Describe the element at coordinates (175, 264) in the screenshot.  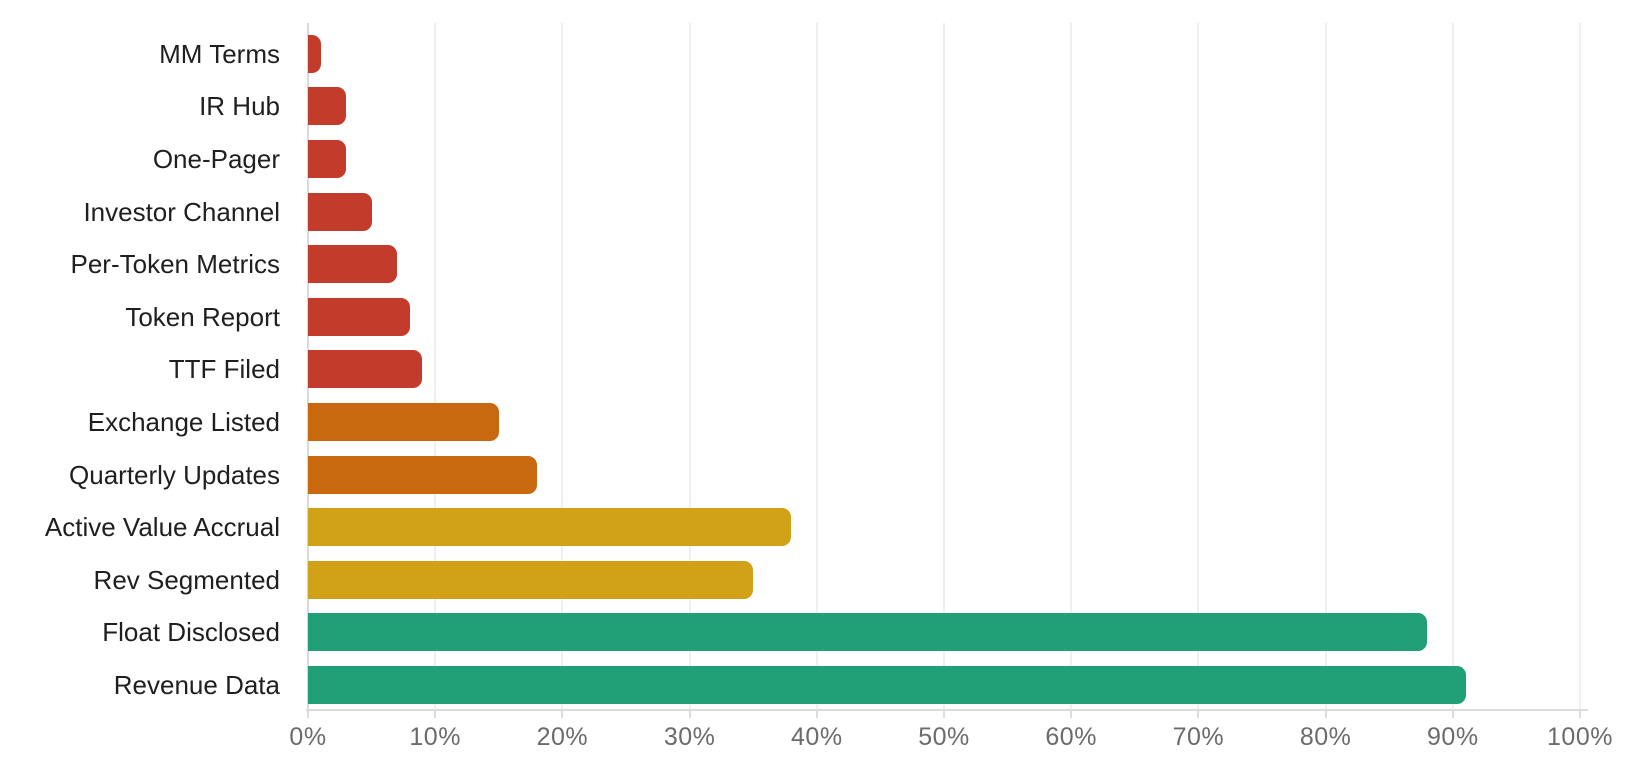
I see `category-label-per-token-metrics: Per-Token Metrics` at that location.